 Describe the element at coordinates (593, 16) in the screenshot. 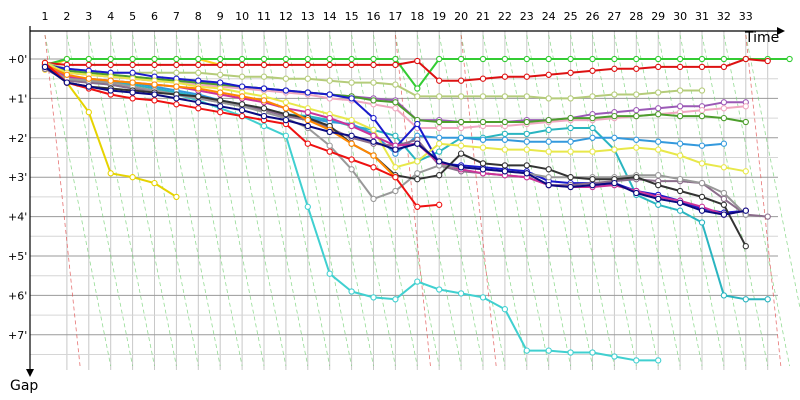

I see `x-tick-label: 26` at that location.